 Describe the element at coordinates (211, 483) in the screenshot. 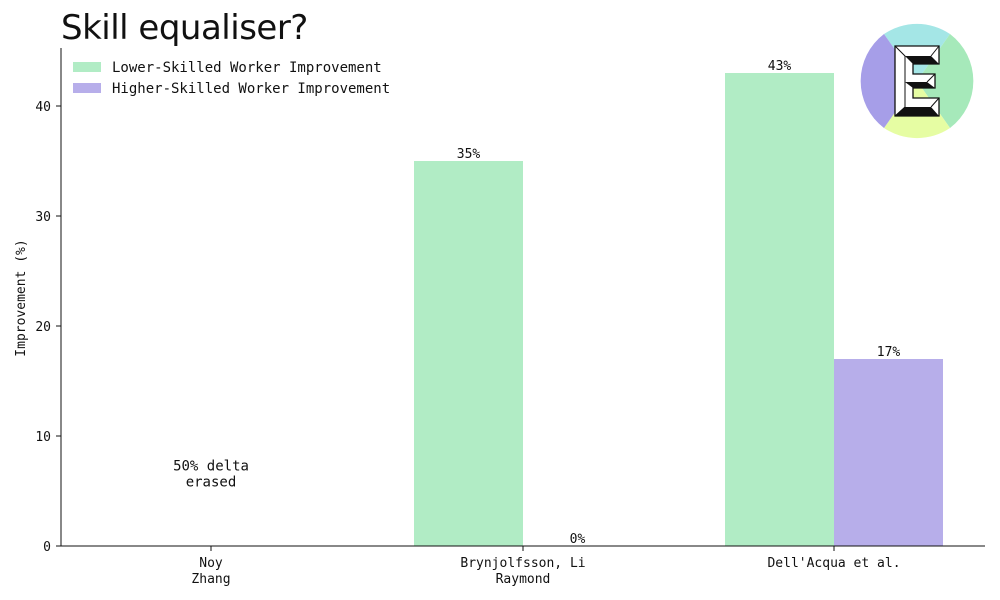

I see `annotation-text: erased` at that location.